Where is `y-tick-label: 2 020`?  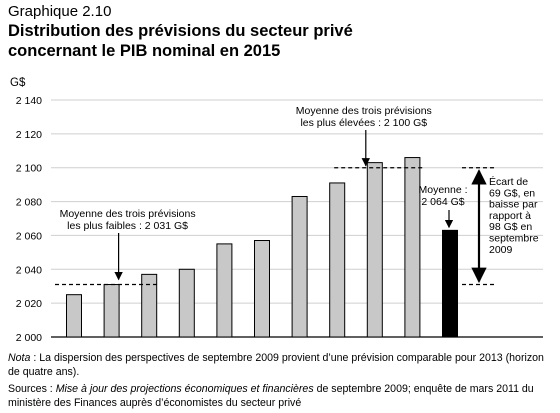 y-tick-label: 2 020 is located at coordinates (29, 304).